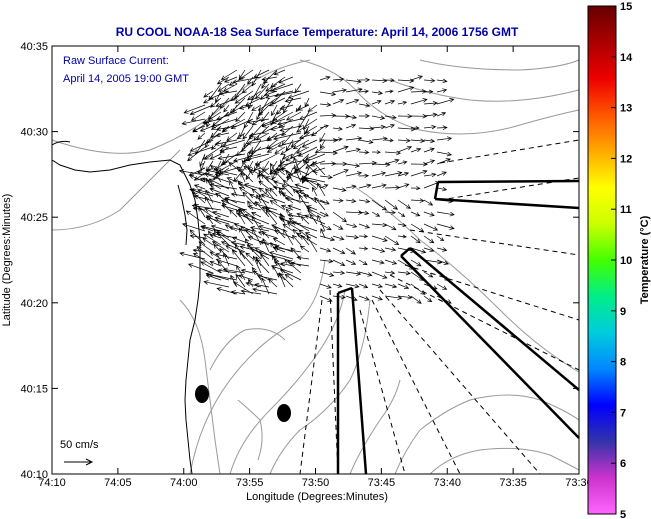 This screenshot has width=651, height=519. I want to click on colorbar-tick-label: 10, so click(626, 261).